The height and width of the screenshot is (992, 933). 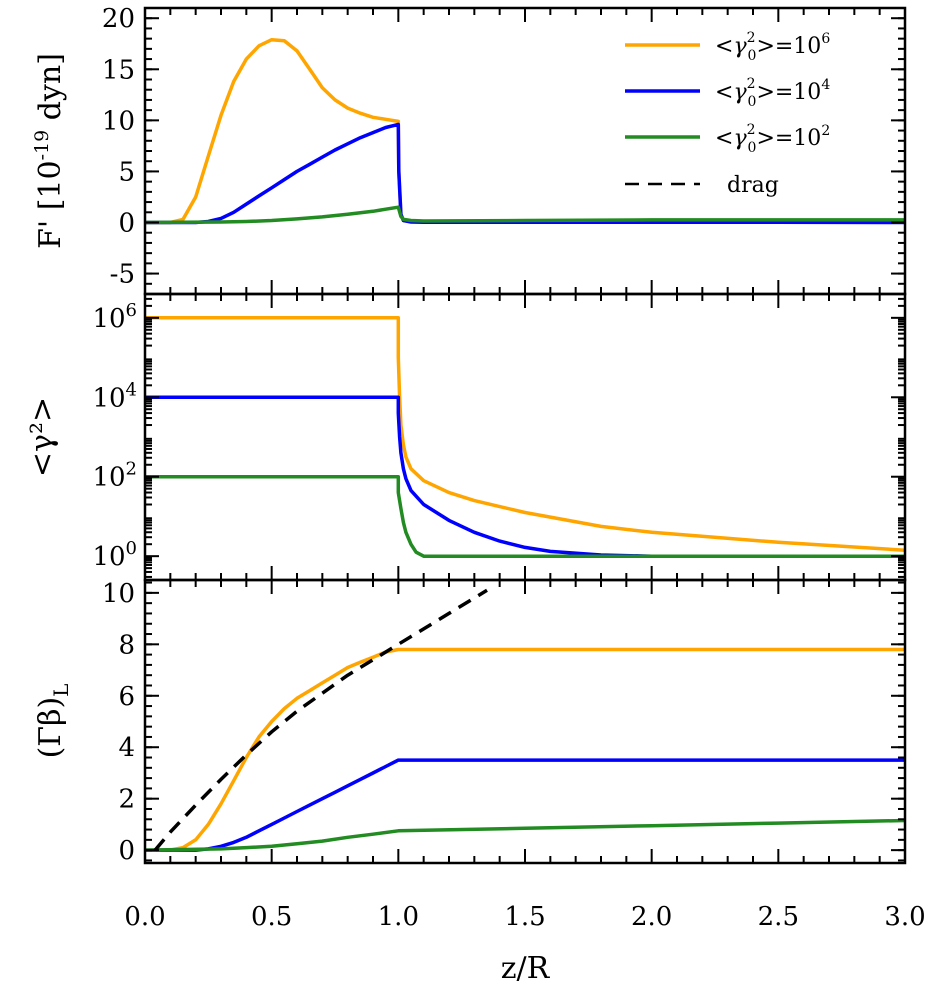 What do you see at coordinates (126, 800) in the screenshot?
I see `gammabeta-ytick-label: 2` at bounding box center [126, 800].